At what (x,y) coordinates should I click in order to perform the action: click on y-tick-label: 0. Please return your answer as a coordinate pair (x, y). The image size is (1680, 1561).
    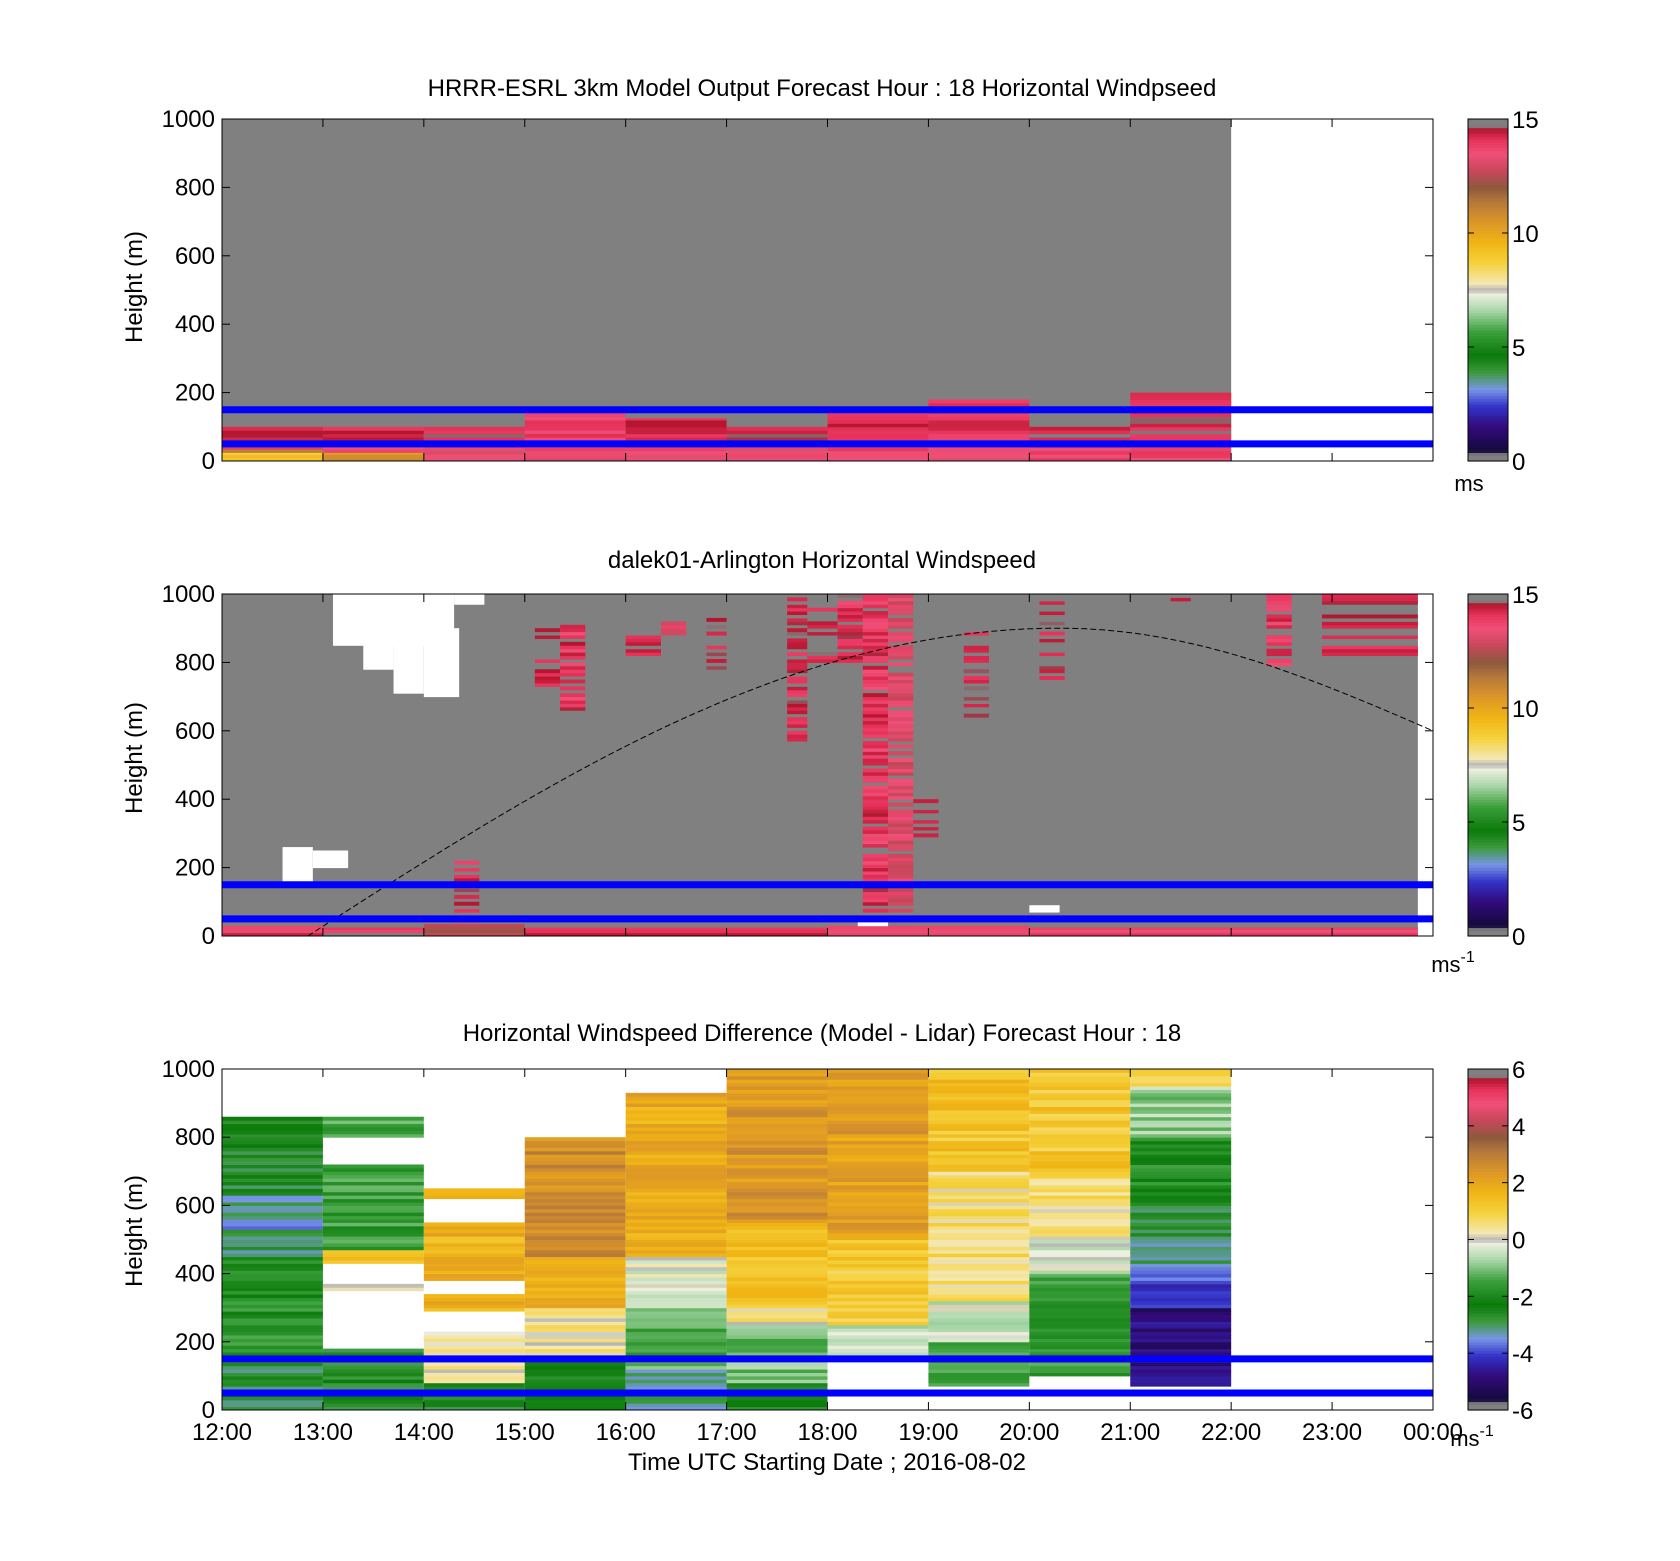
    Looking at the image, I should click on (208, 461).